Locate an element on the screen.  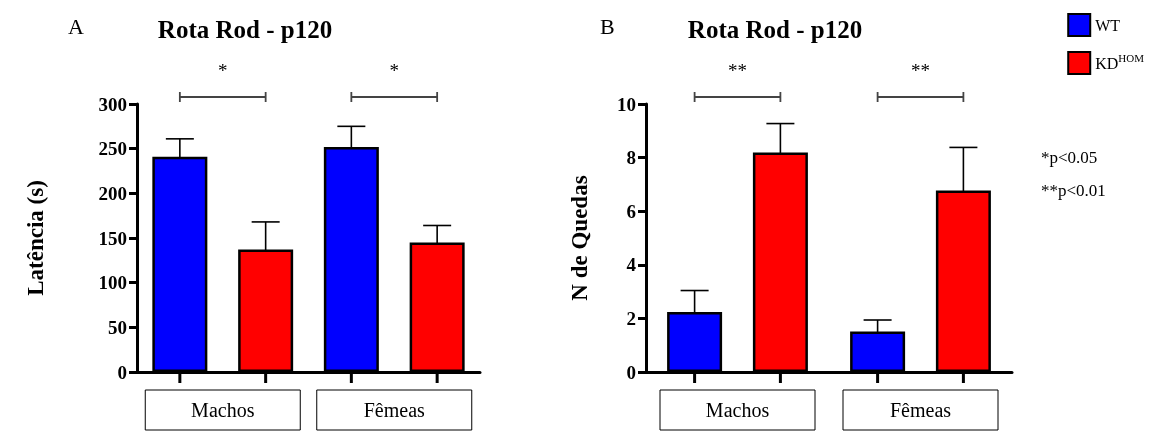
y-tick-label: 8 is located at coordinates (631, 158).